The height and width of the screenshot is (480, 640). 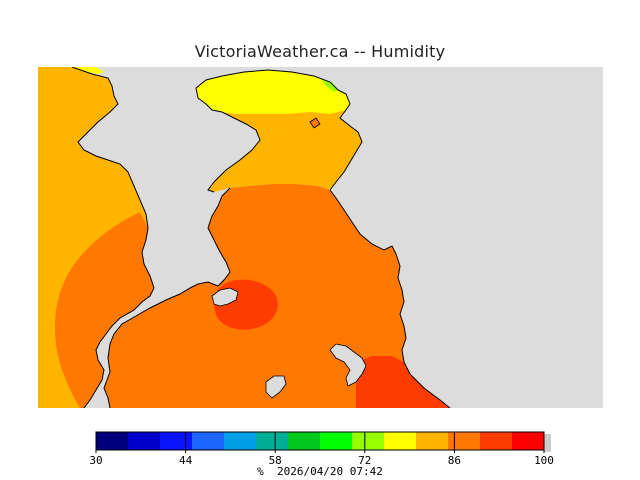 I want to click on legend-unit: %, so click(x=260, y=471).